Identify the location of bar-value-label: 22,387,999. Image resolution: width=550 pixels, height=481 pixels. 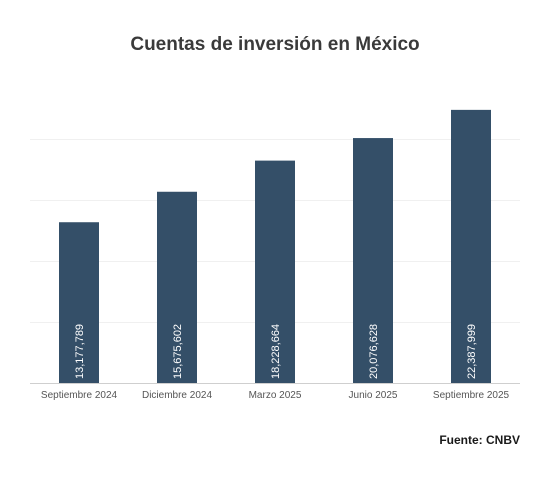
(472, 351).